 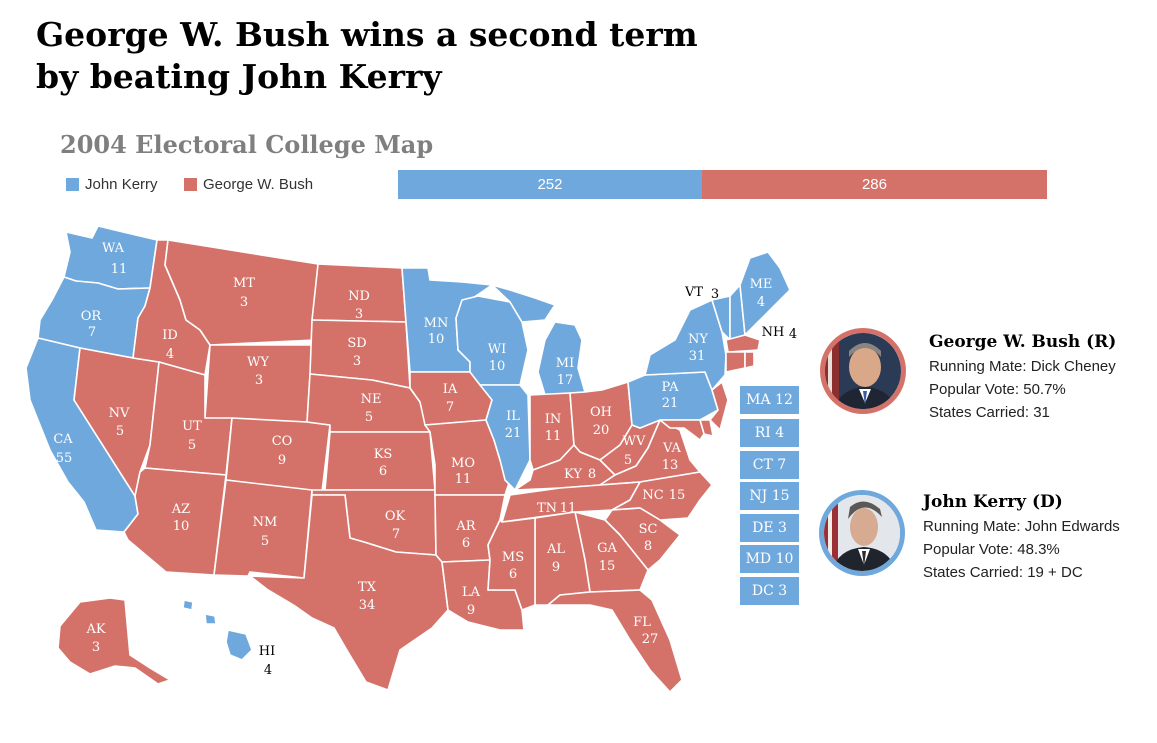 What do you see at coordinates (282, 460) in the screenshot?
I see `state-label-co-votes: 9` at bounding box center [282, 460].